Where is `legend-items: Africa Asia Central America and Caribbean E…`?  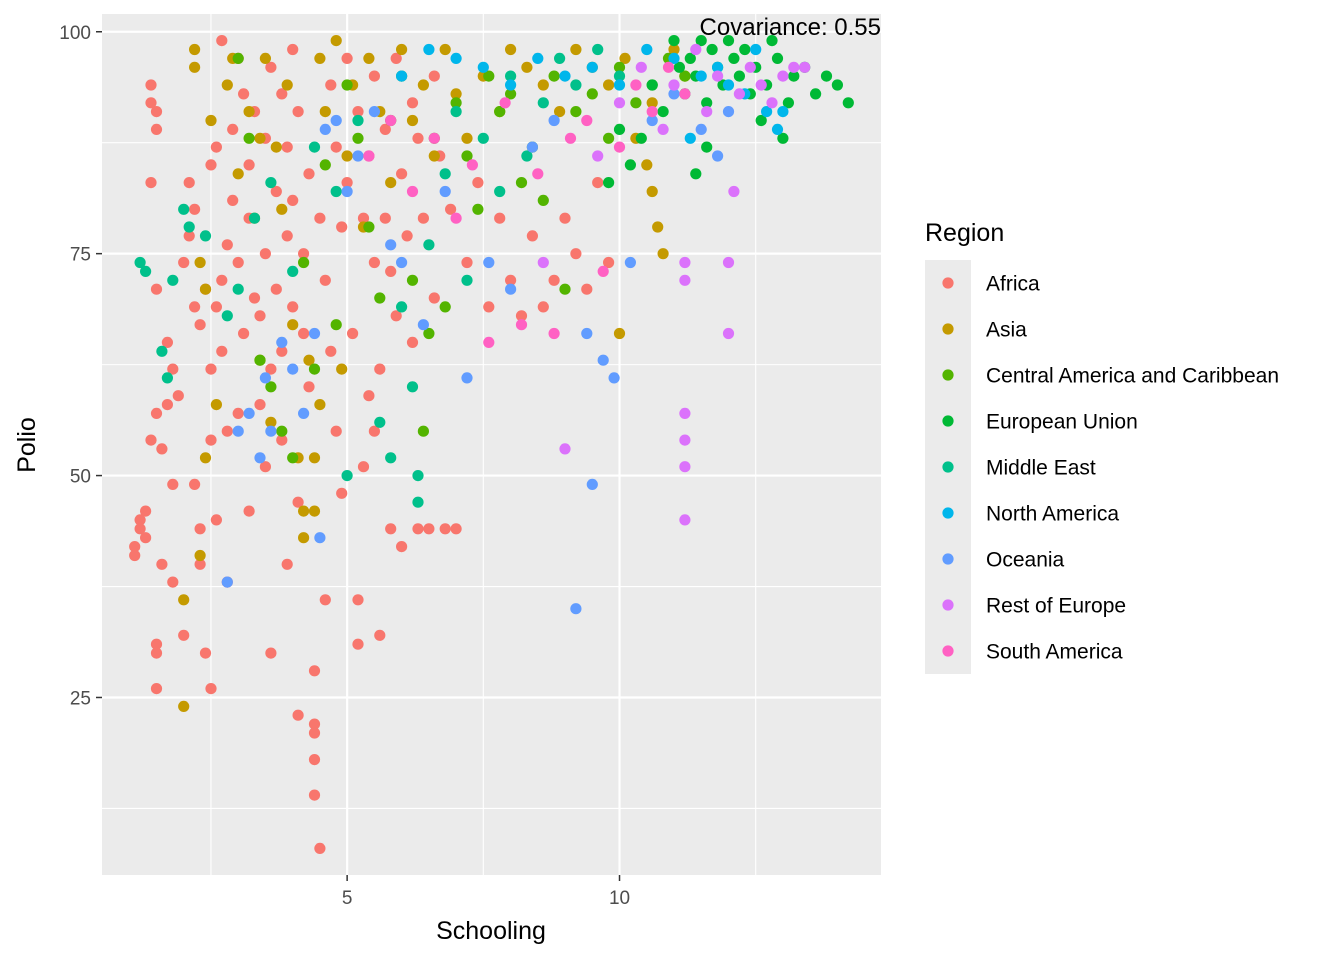
legend-items: Africa Asia Central America and Caribbean E… is located at coordinates (1110, 468).